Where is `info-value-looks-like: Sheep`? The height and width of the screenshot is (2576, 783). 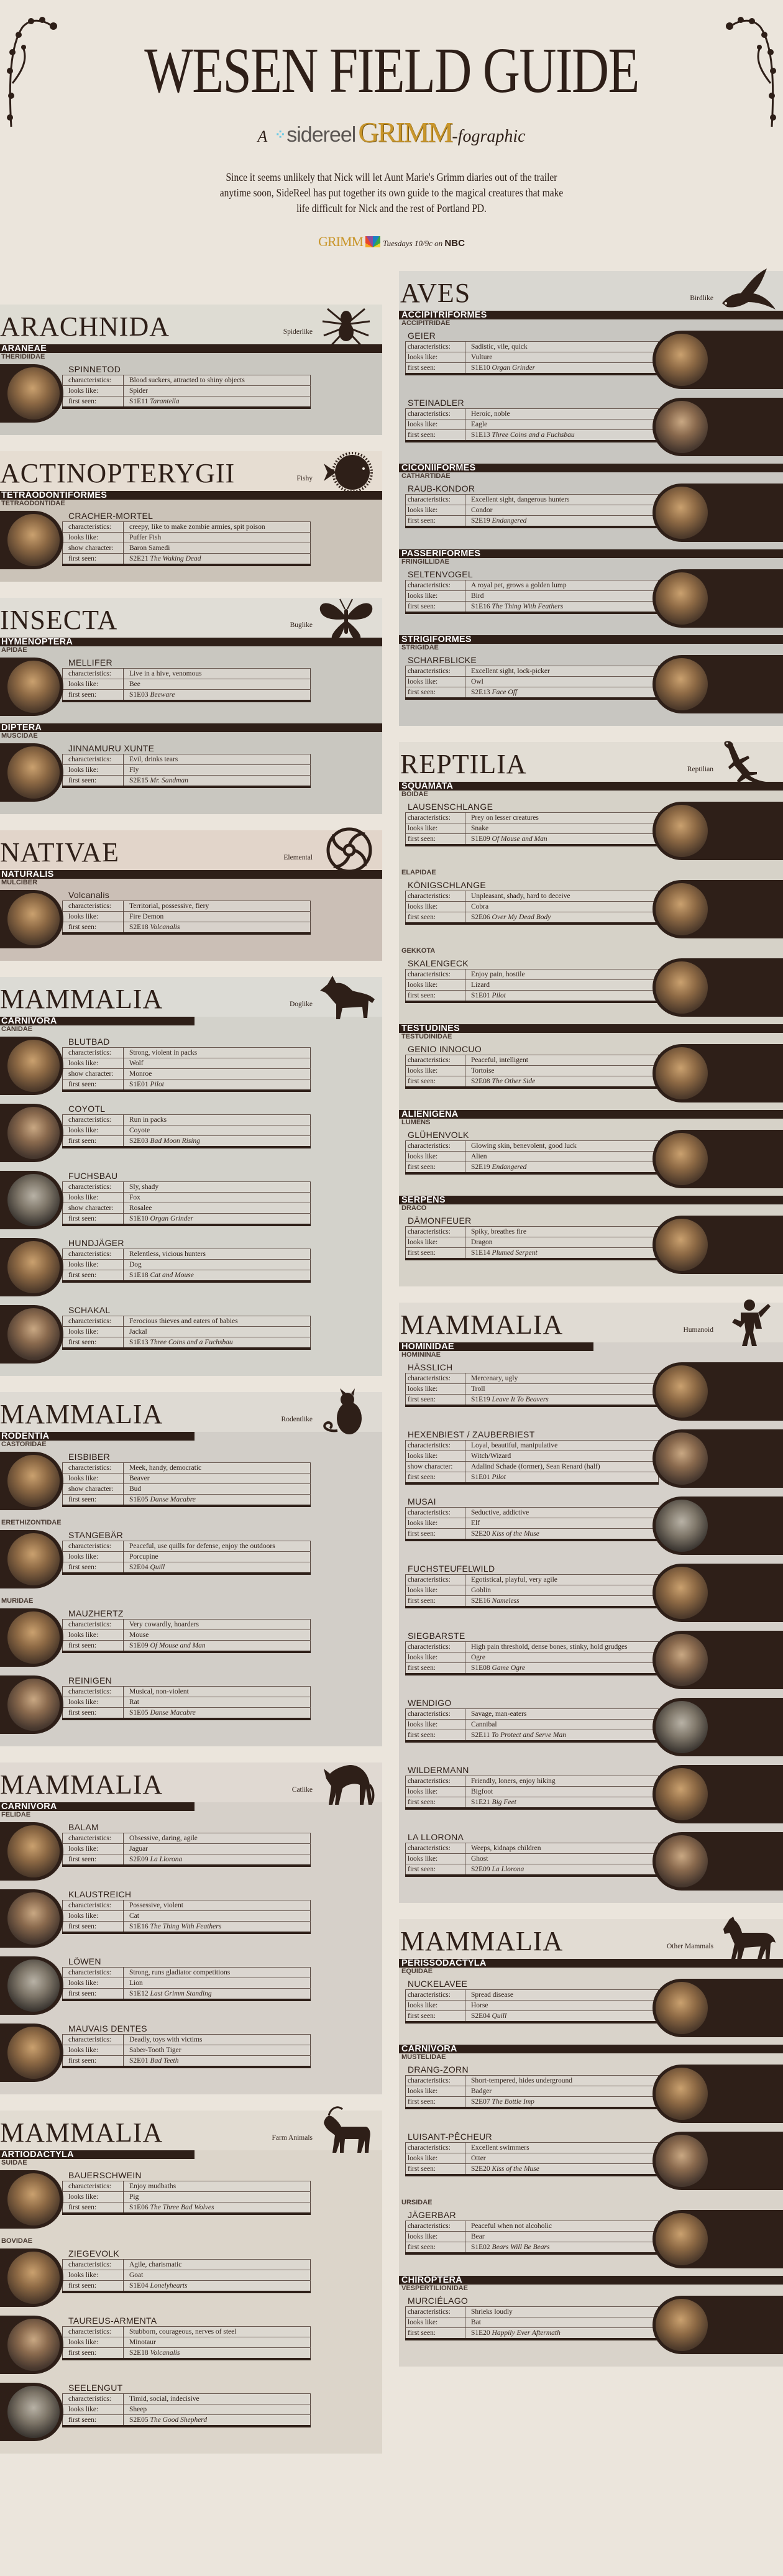 info-value-looks-like: Sheep is located at coordinates (217, 2409).